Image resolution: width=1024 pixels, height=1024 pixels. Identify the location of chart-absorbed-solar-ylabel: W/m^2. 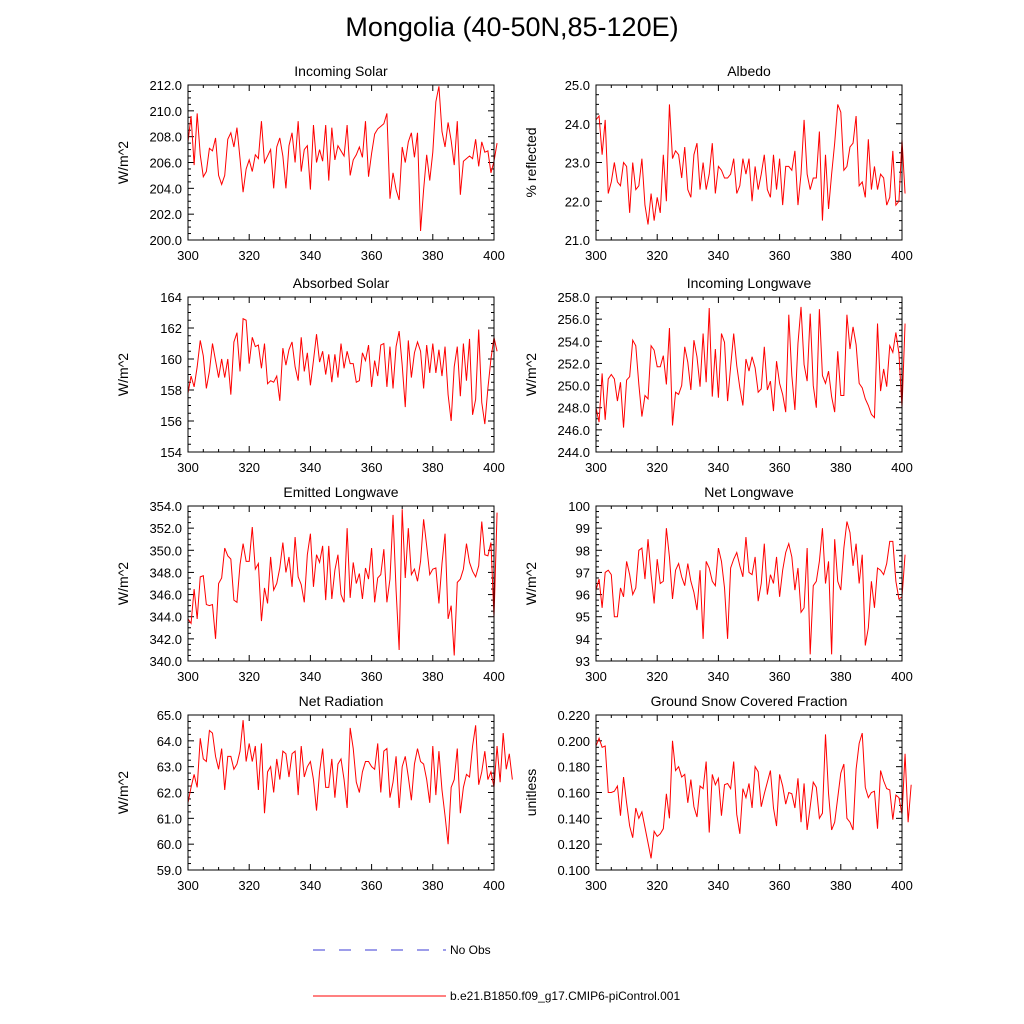
(123, 374).